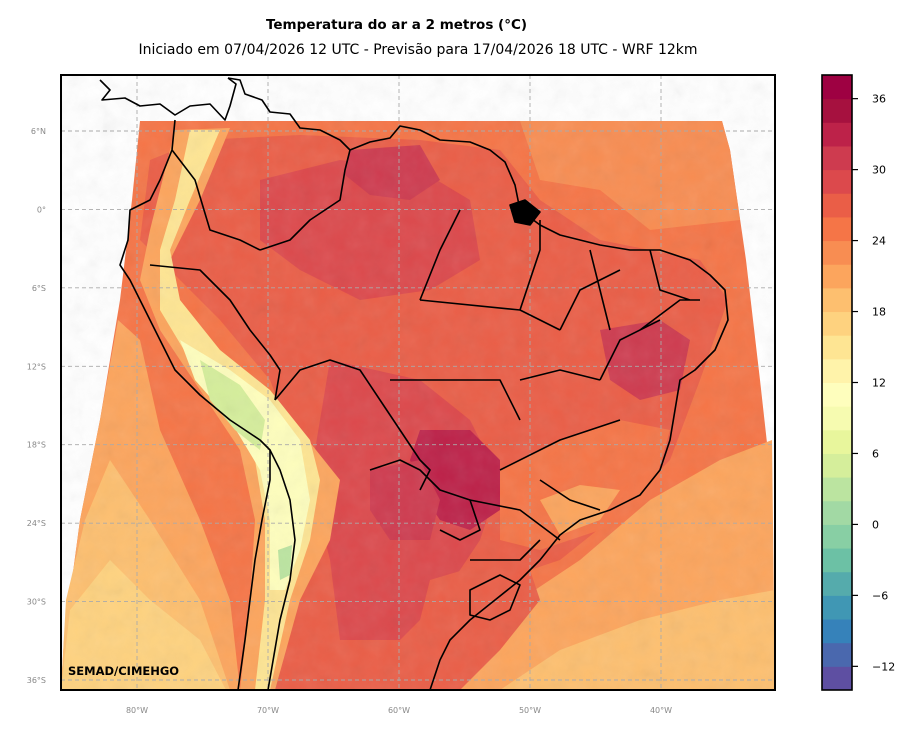 This screenshot has height=735, width=921. I want to click on colorbar-tick-label: 18, so click(879, 312).